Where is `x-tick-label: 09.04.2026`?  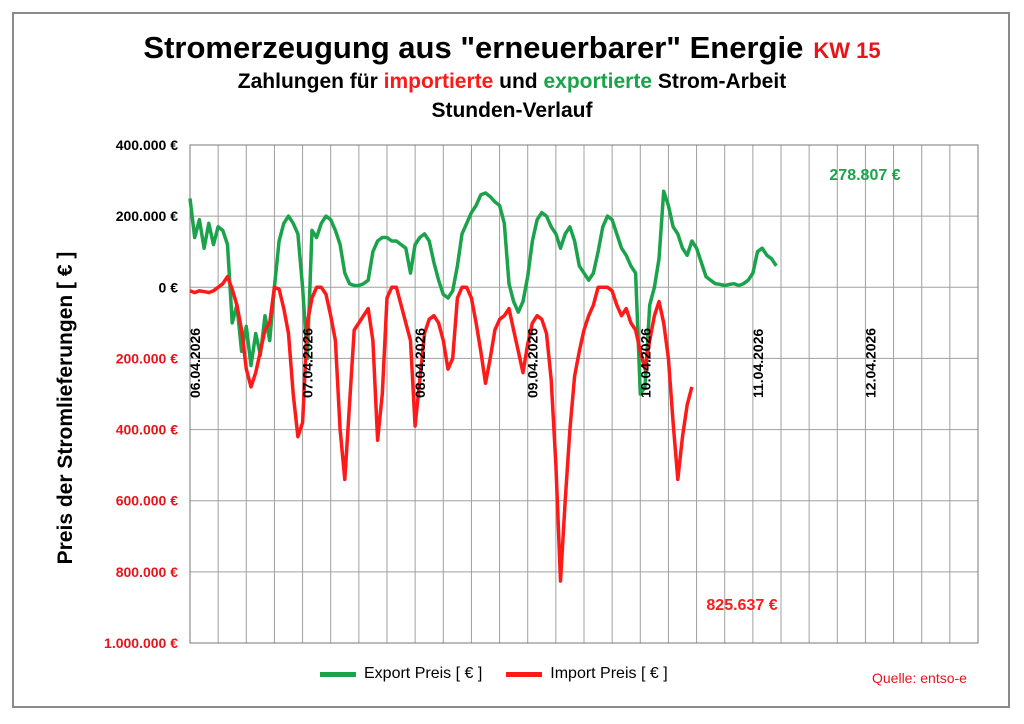
x-tick-label: 09.04.2026 is located at coordinates (533, 363).